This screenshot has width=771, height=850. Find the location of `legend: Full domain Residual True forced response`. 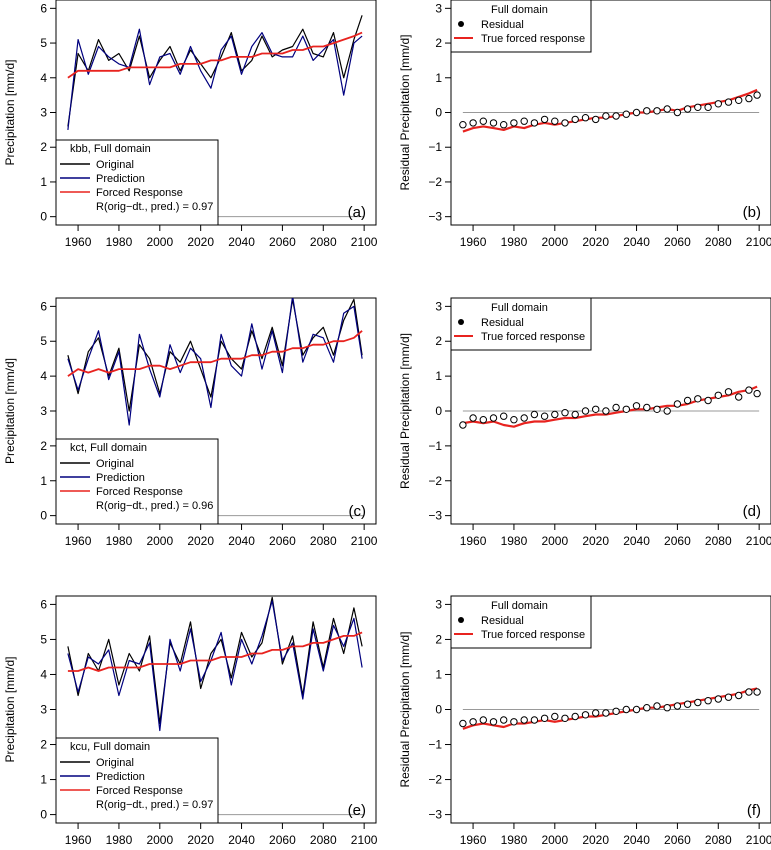

legend: Full domain Residual True forced response is located at coordinates (521, 622).